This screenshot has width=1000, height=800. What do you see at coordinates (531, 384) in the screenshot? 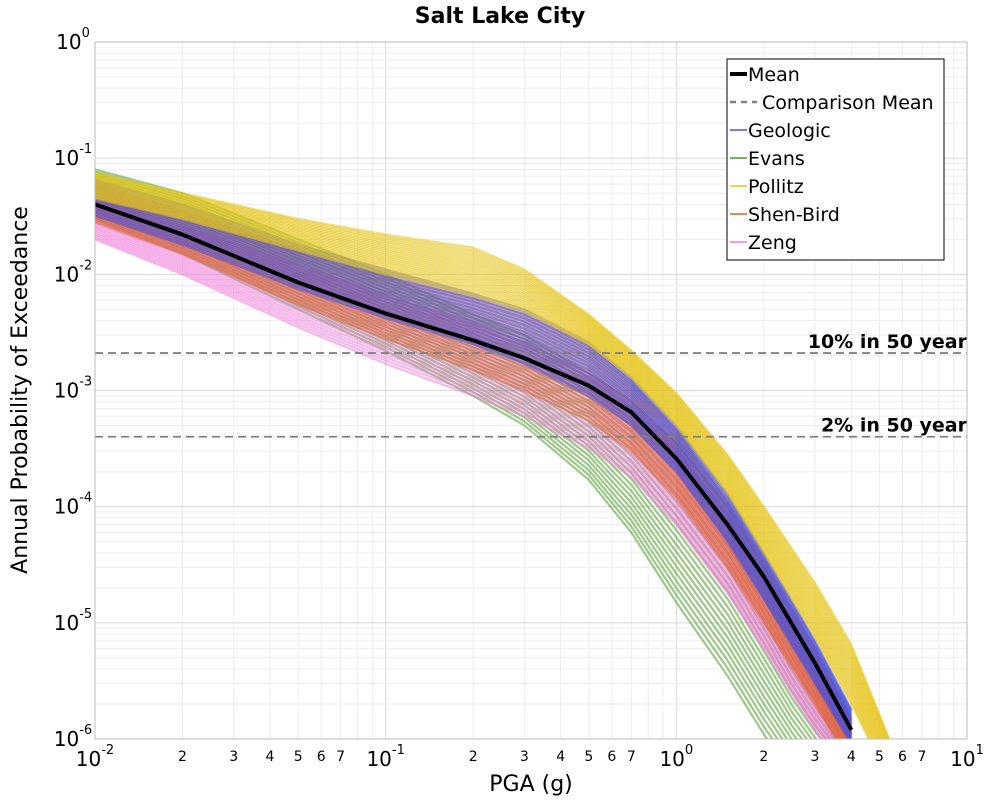
I see `reference-lines: 10% in 50 year 2% in 50 year` at bounding box center [531, 384].